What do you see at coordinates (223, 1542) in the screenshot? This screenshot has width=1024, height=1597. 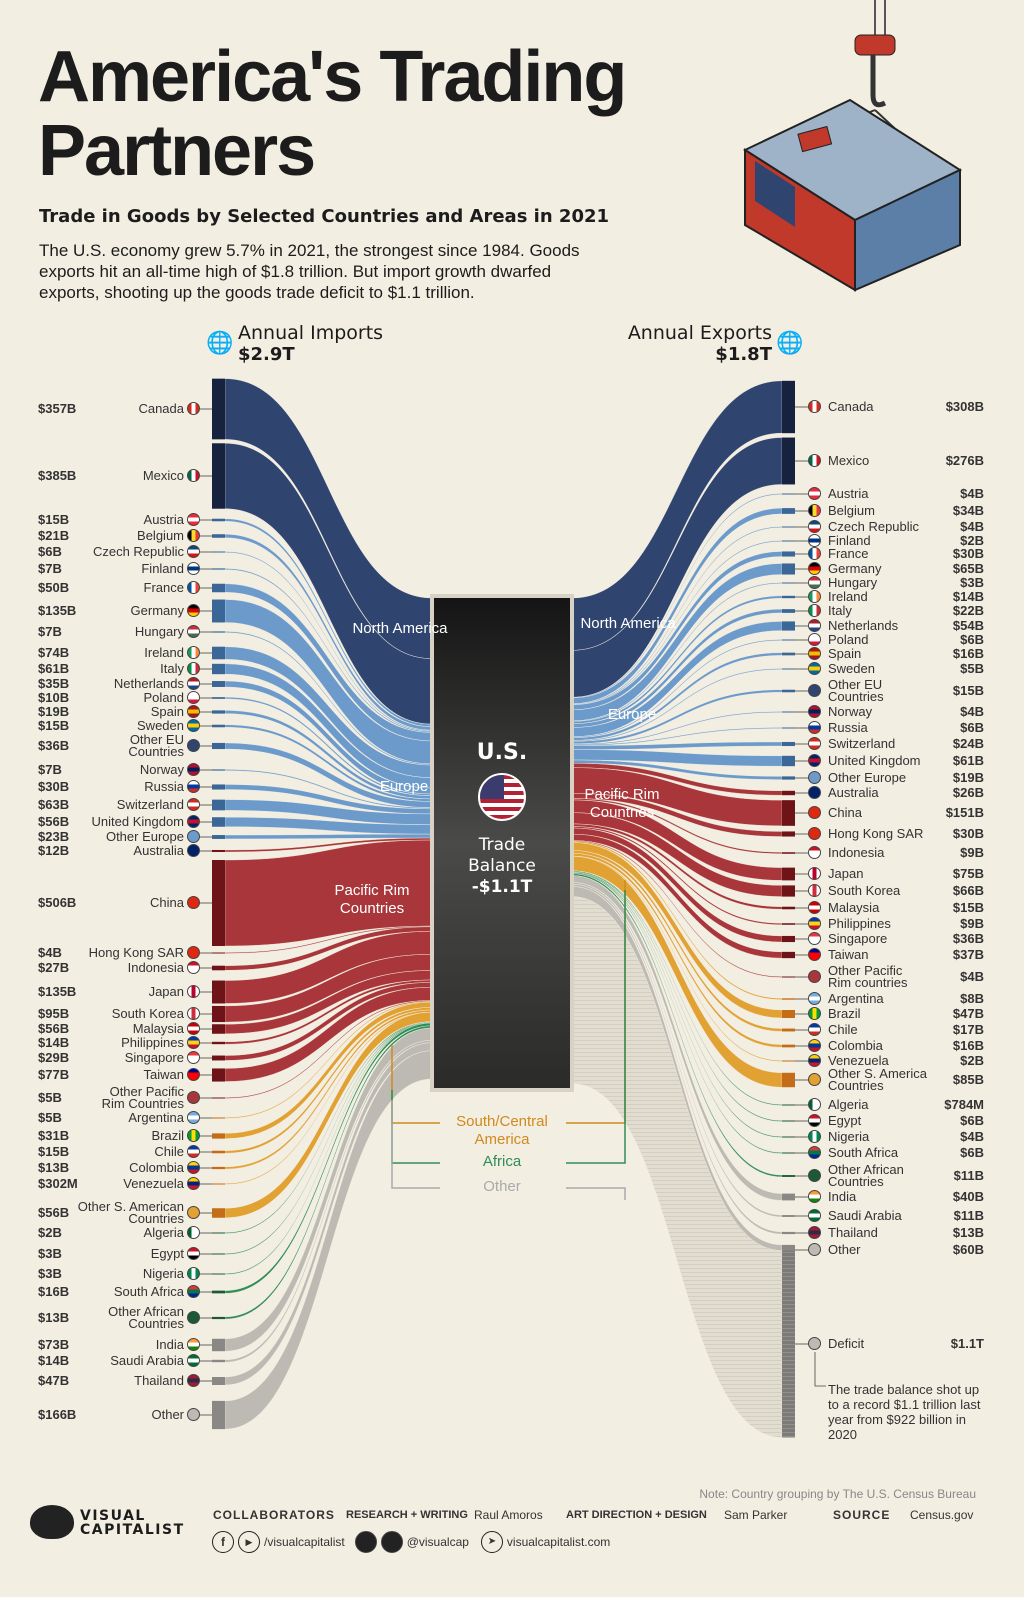 I see `facebook-icon: f` at bounding box center [223, 1542].